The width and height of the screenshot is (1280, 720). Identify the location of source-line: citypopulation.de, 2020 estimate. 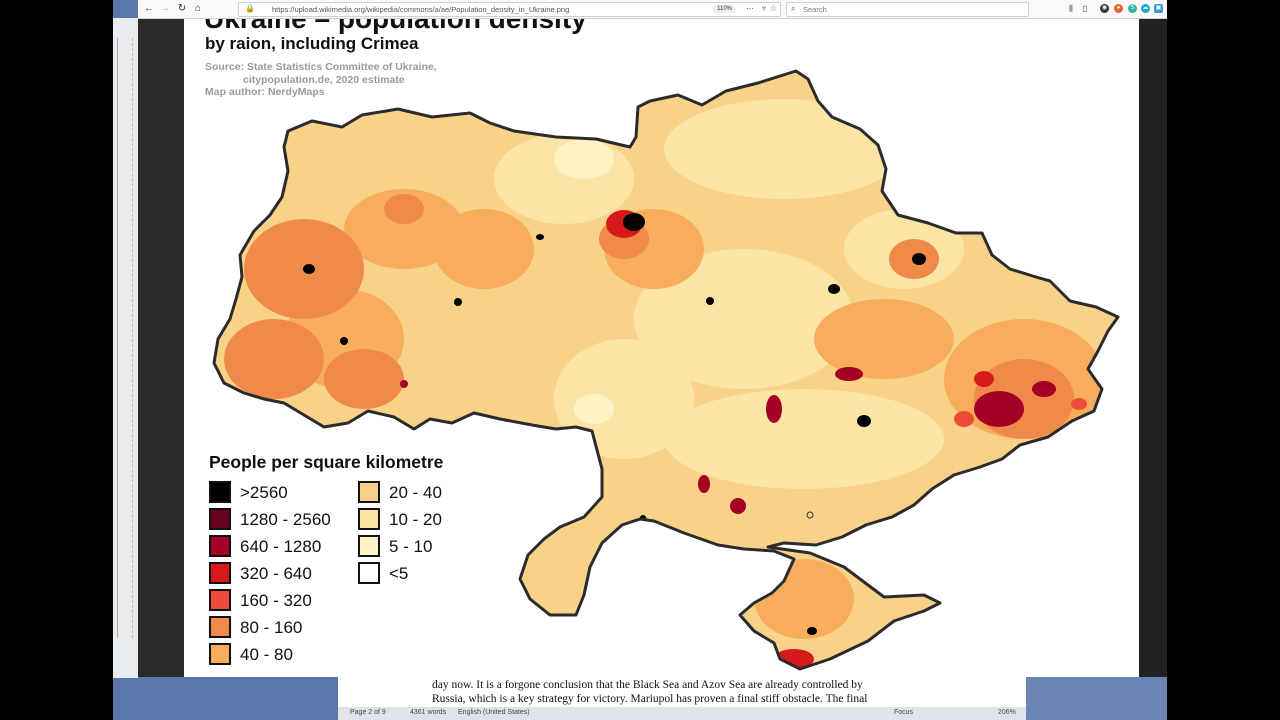
(324, 79).